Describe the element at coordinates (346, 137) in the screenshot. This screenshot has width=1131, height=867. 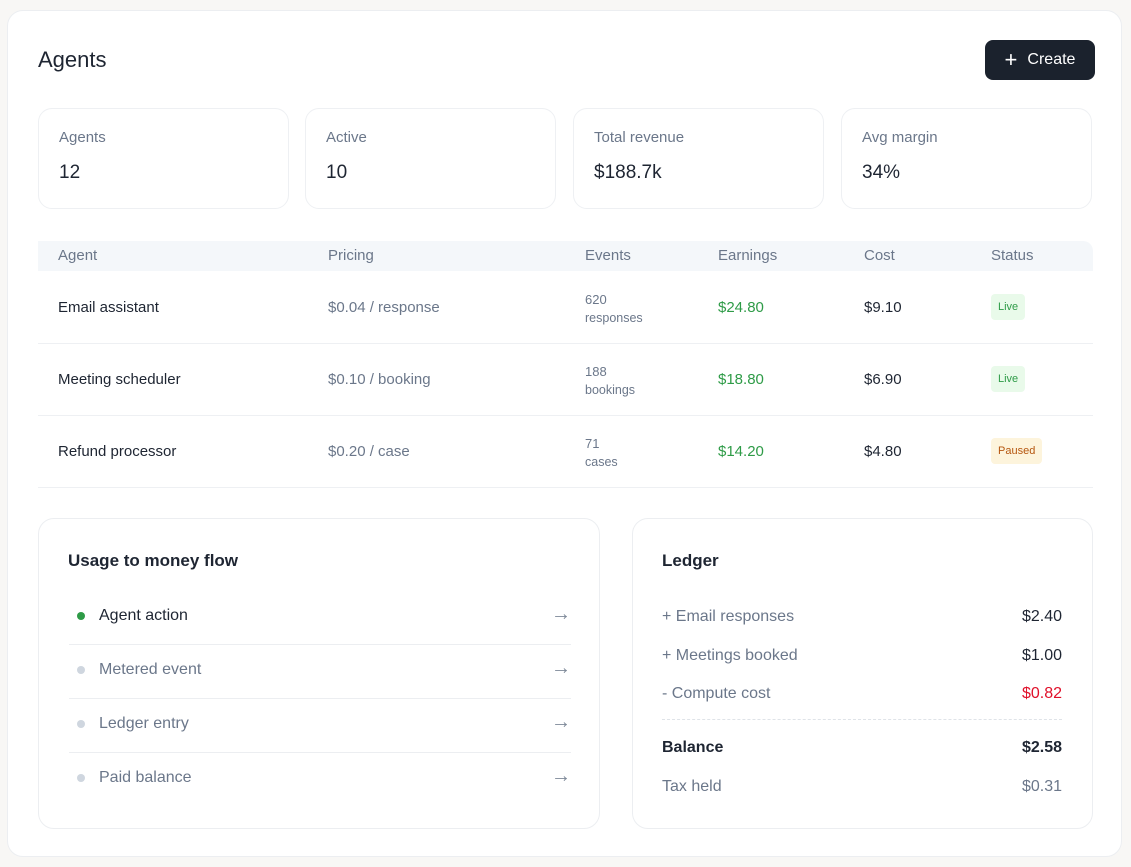
I see `stat-label: Active` at that location.